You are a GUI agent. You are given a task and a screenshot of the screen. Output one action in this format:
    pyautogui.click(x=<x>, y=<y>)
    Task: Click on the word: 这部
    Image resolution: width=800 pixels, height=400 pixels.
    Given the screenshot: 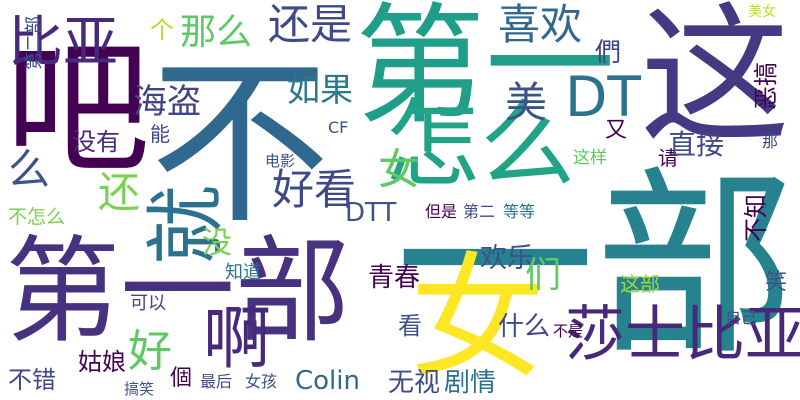 What is the action you would take?
    pyautogui.click(x=640, y=284)
    